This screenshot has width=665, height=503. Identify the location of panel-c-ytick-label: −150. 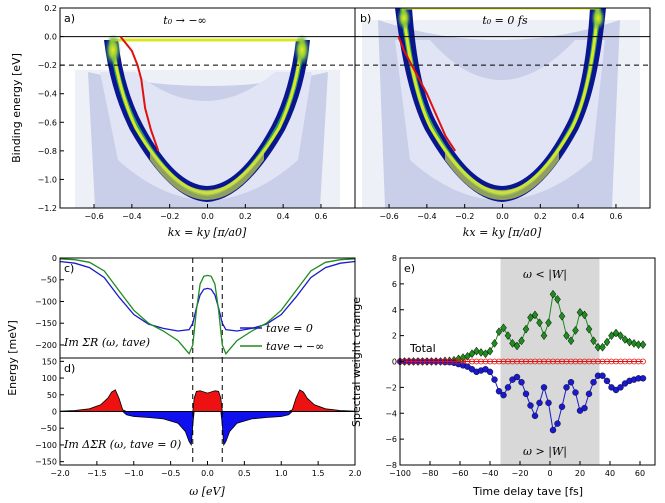
(46, 323).